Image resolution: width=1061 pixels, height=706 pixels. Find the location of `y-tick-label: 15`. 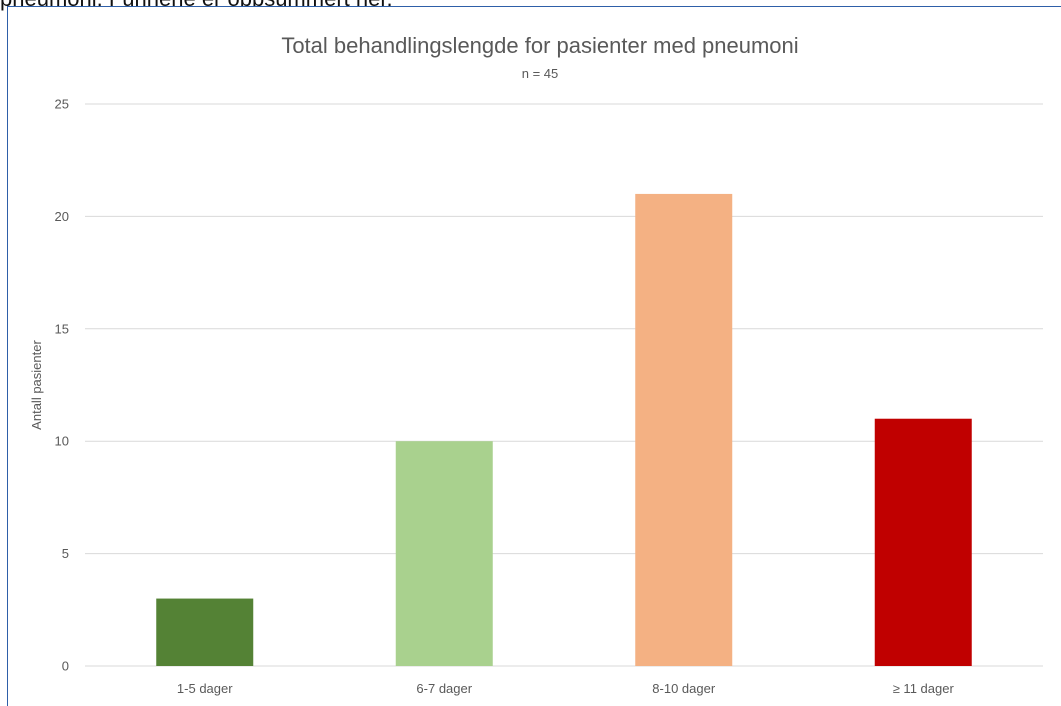

y-tick-label: 15 is located at coordinates (62, 328).